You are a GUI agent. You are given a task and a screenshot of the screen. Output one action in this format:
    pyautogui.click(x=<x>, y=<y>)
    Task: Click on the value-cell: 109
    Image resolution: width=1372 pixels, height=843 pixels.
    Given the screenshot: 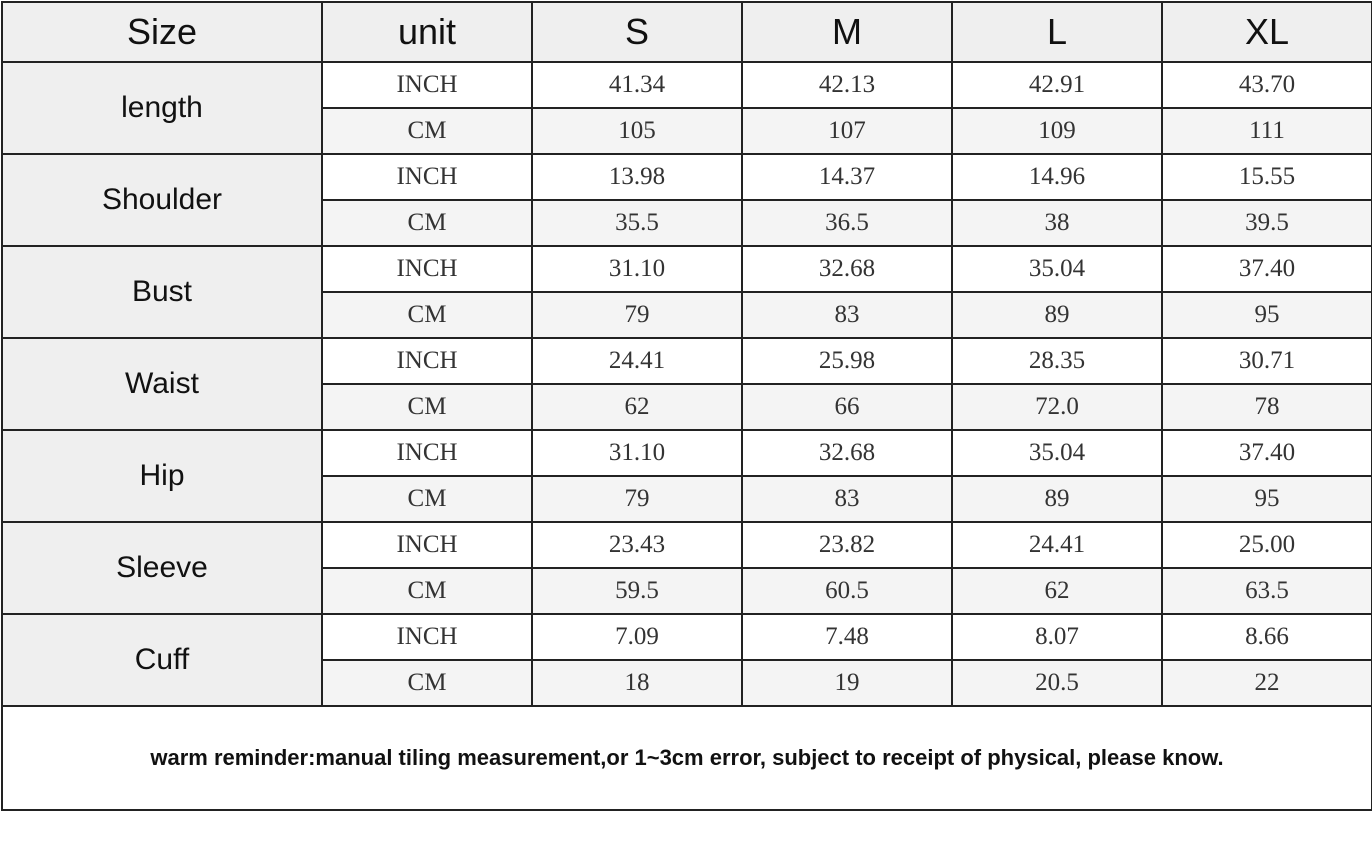 What is the action you would take?
    pyautogui.click(x=1057, y=131)
    